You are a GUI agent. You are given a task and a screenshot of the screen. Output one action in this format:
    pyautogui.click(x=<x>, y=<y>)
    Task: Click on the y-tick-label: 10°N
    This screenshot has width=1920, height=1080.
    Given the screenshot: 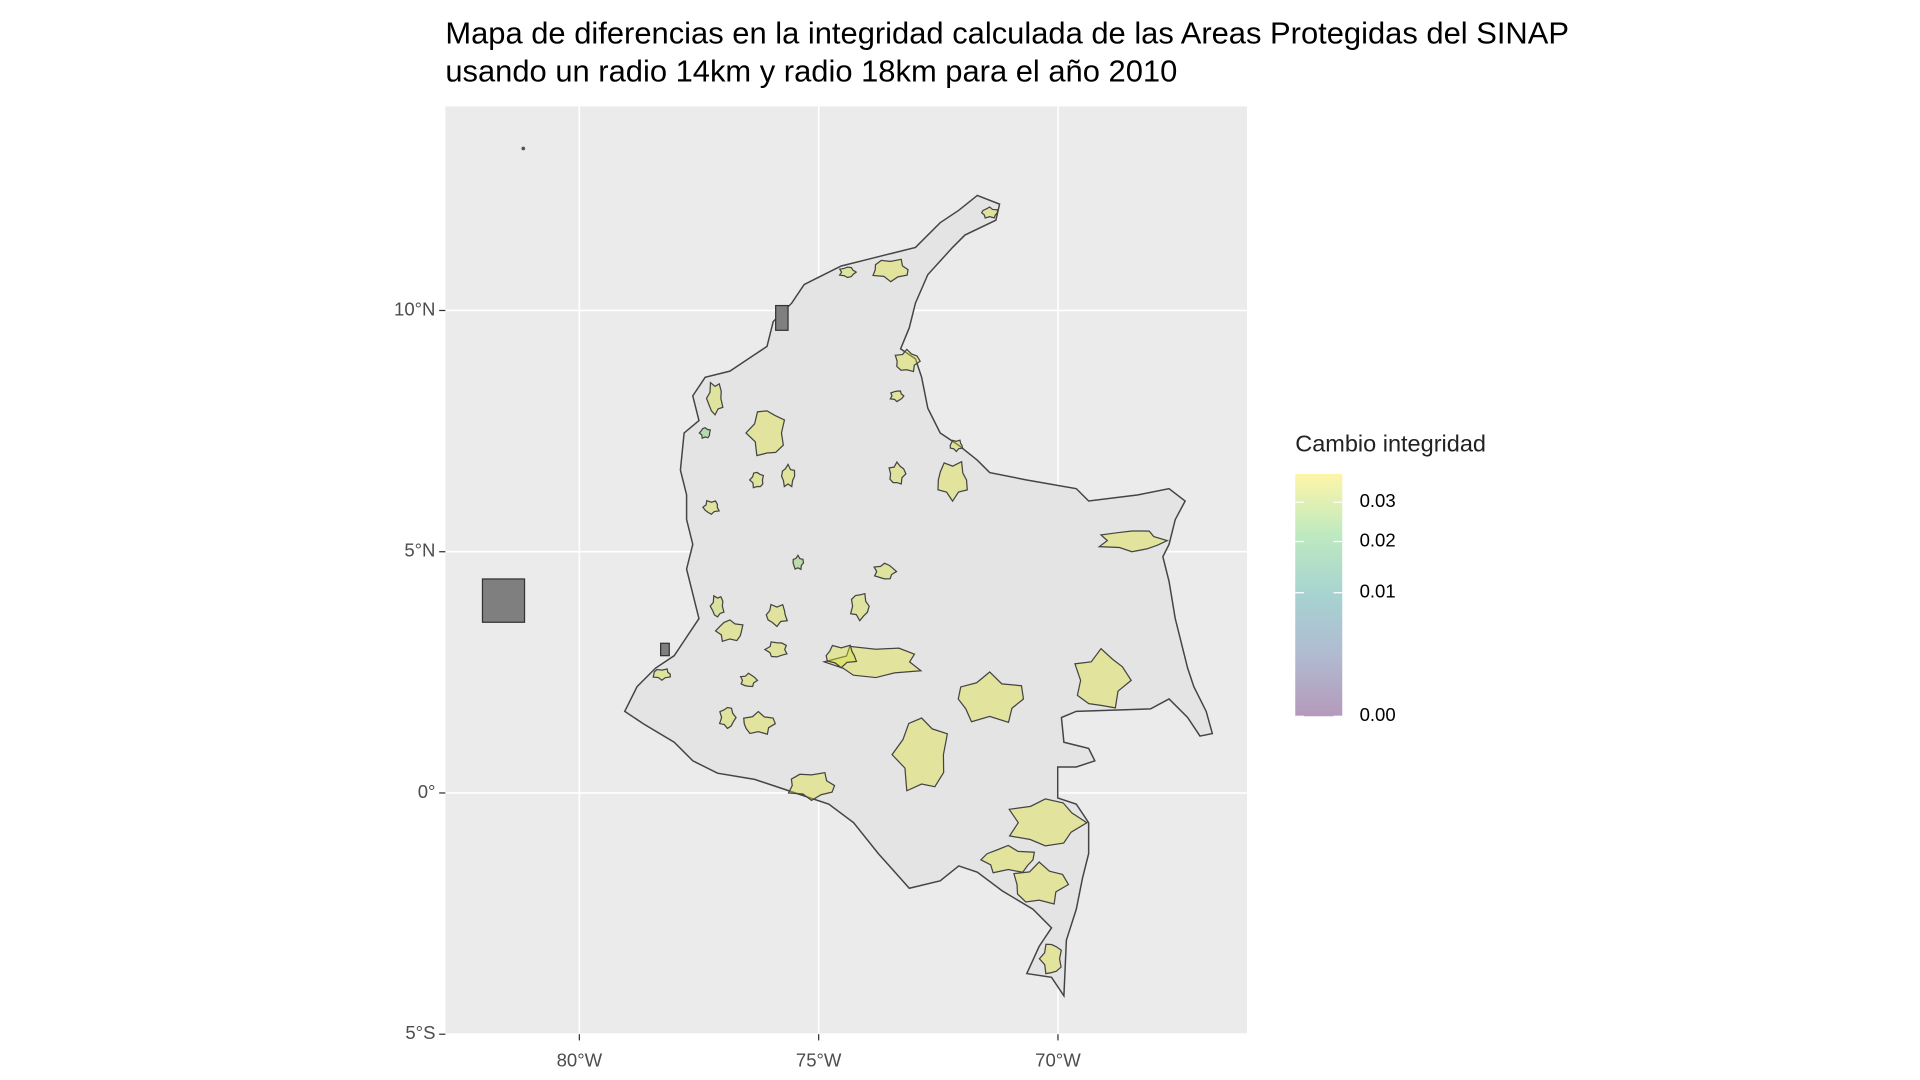 What is the action you would take?
    pyautogui.click(x=414, y=308)
    